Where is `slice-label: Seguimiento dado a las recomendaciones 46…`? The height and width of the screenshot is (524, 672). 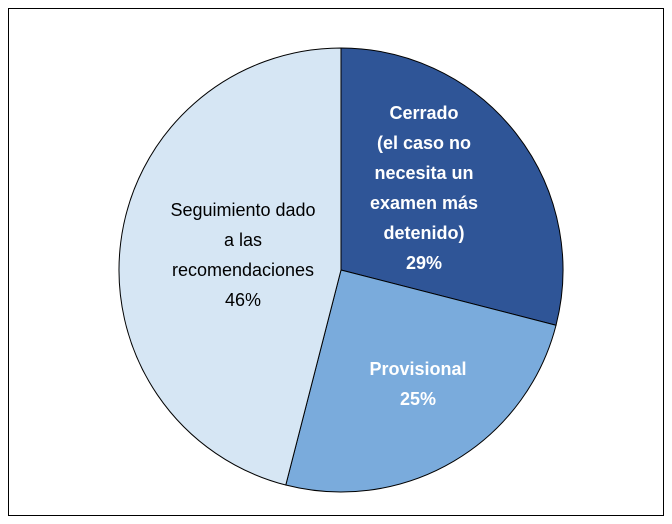
slice-label: Seguimiento dado a las recomendaciones 46… is located at coordinates (242, 255).